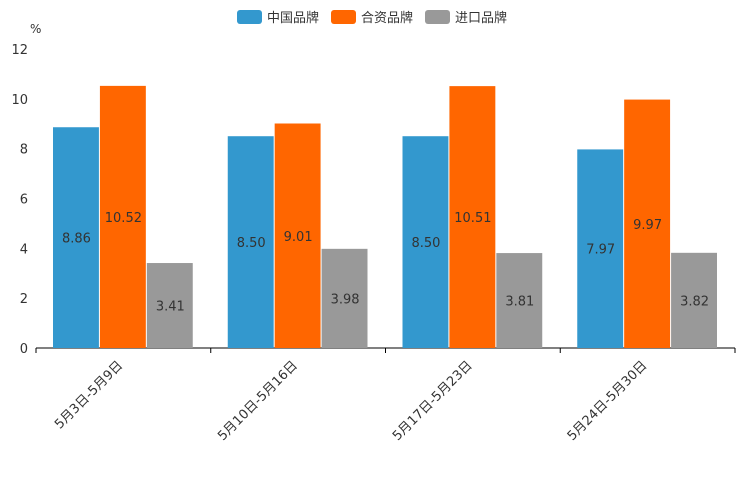 This screenshot has width=744, height=496. Describe the element at coordinates (433, 401) in the screenshot. I see `x-tick-label-2: 5月17日-5月23日` at that location.